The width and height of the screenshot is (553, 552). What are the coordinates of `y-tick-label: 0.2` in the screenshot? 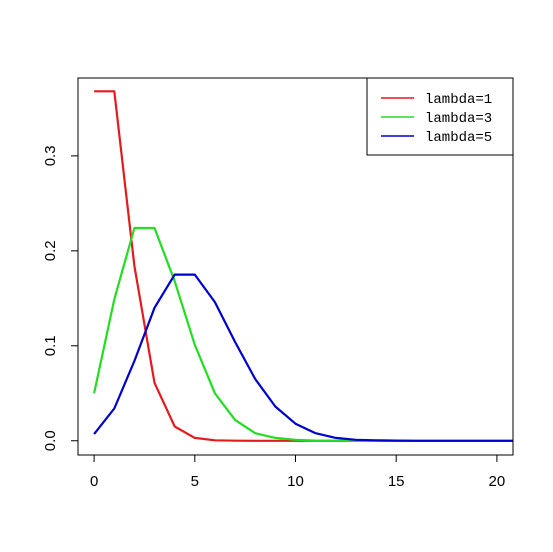 It's located at (50, 250).